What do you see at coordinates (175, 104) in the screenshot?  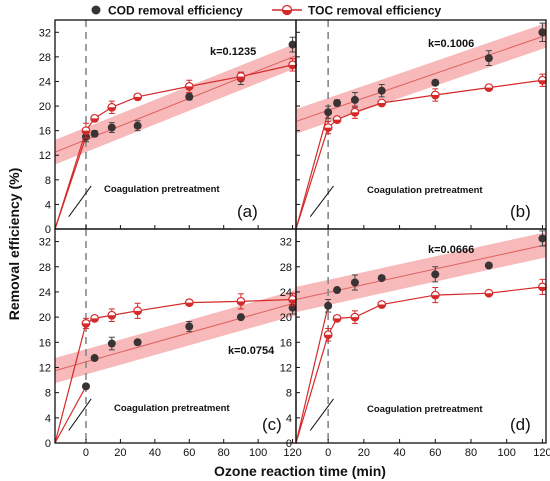 I see `panel-a-fit-line` at bounding box center [175, 104].